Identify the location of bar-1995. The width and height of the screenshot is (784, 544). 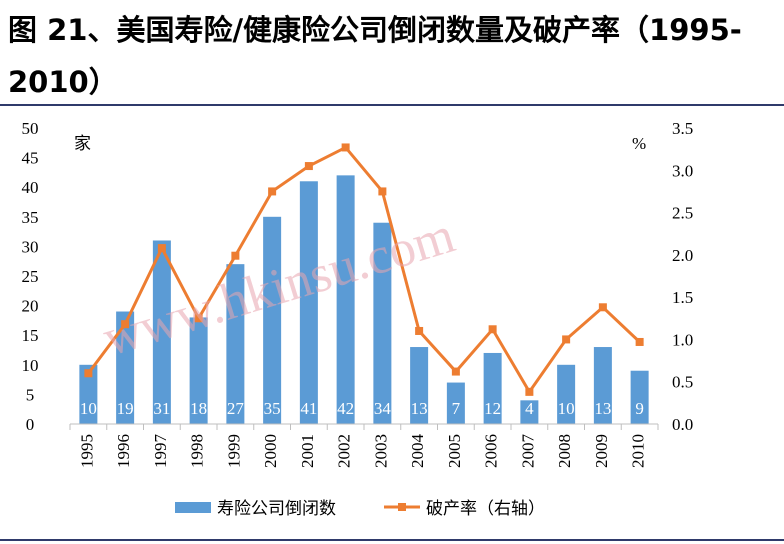
(88, 394).